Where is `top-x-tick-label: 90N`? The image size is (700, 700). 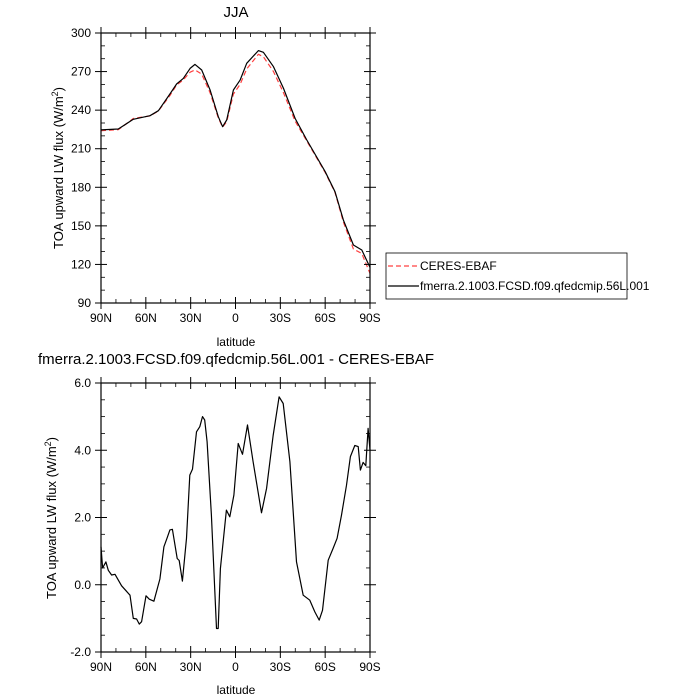
top-x-tick-label: 90N is located at coordinates (101, 318).